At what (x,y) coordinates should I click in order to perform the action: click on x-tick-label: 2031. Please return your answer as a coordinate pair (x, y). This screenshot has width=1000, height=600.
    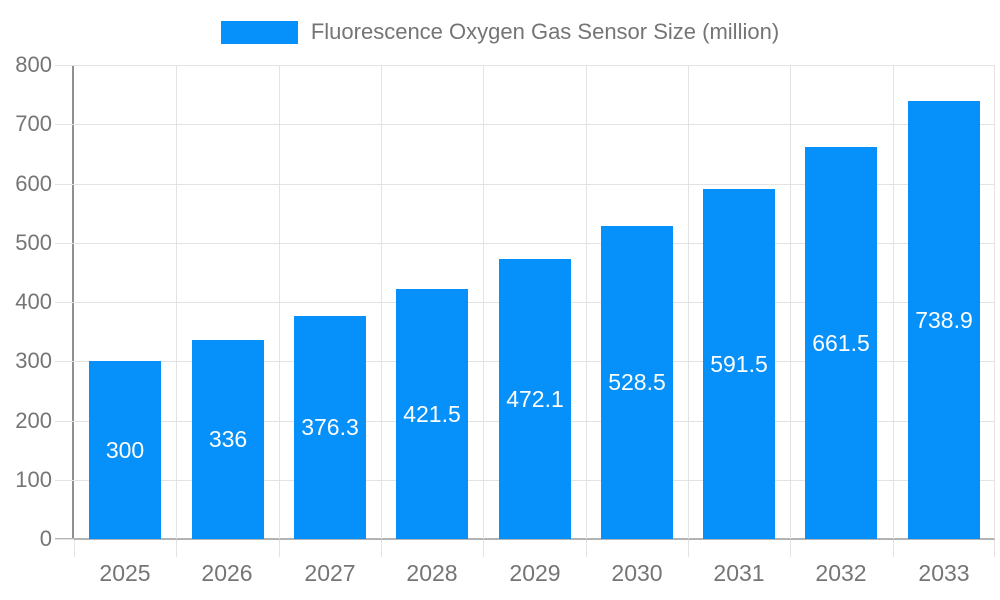
    Looking at the image, I should click on (739, 573).